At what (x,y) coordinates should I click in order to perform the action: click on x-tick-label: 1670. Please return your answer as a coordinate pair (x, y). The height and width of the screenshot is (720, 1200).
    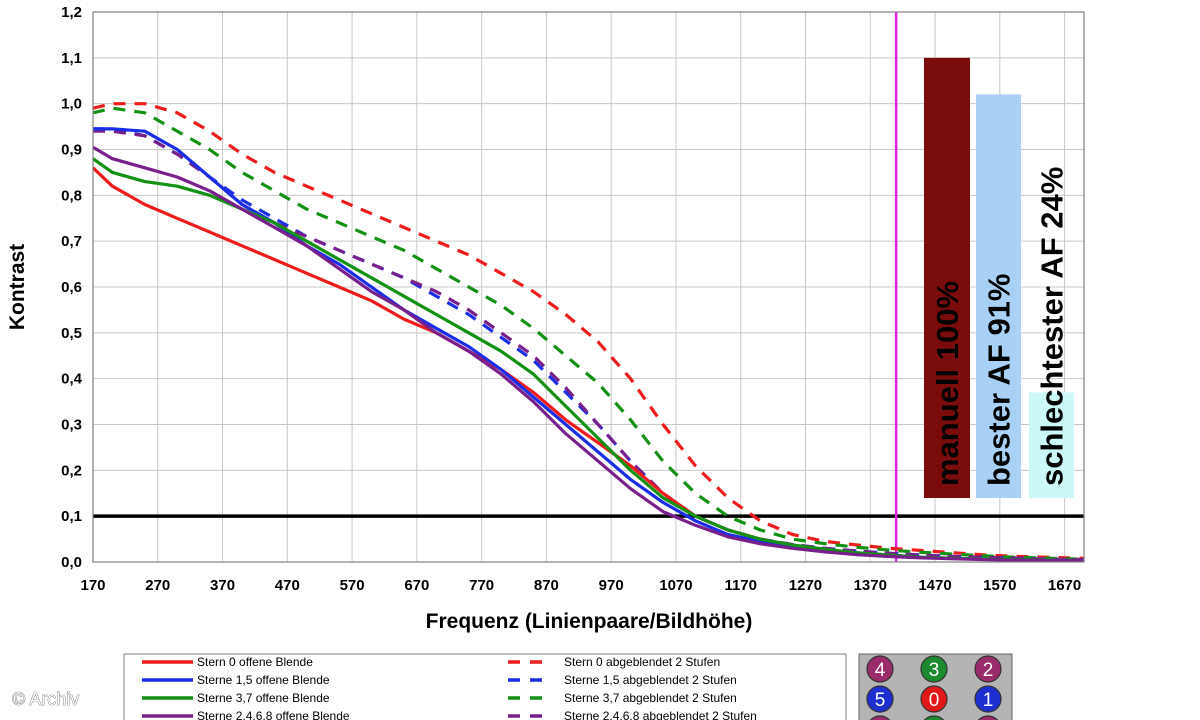
    Looking at the image, I should click on (1064, 585).